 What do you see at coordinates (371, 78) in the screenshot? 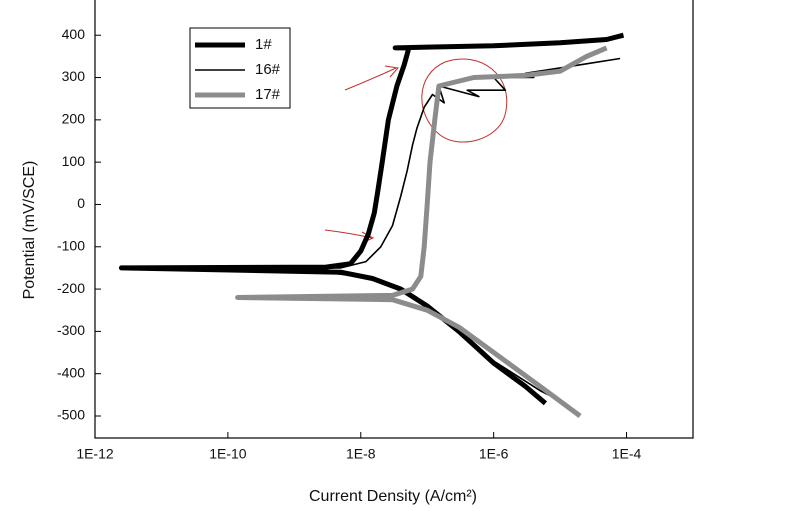
I see `annotation-arrow` at bounding box center [371, 78].